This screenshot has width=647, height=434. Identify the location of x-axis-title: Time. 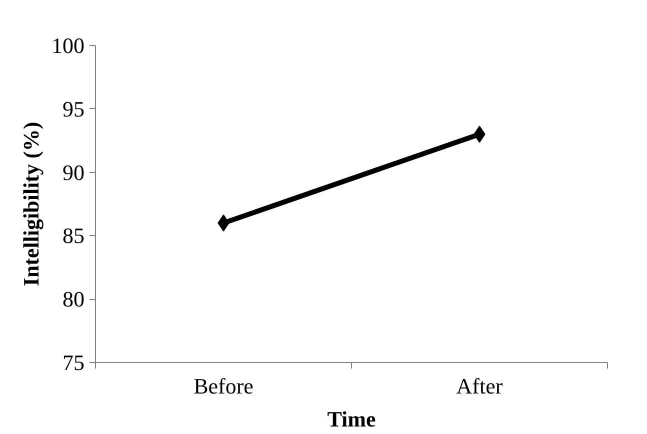
(351, 419).